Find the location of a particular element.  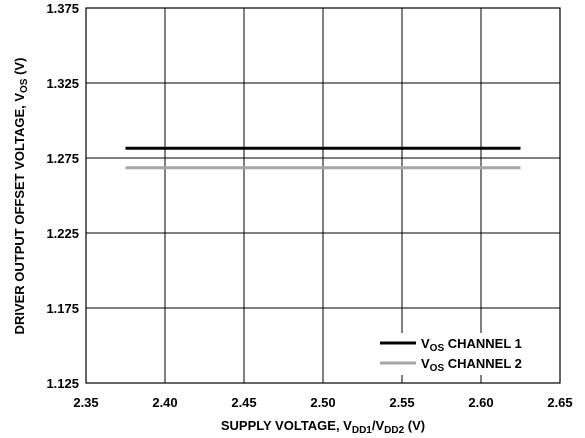

x-axis-label: SUPPLY VOLTAGE, VDD1/VDD2 (V) is located at coordinates (323, 427).